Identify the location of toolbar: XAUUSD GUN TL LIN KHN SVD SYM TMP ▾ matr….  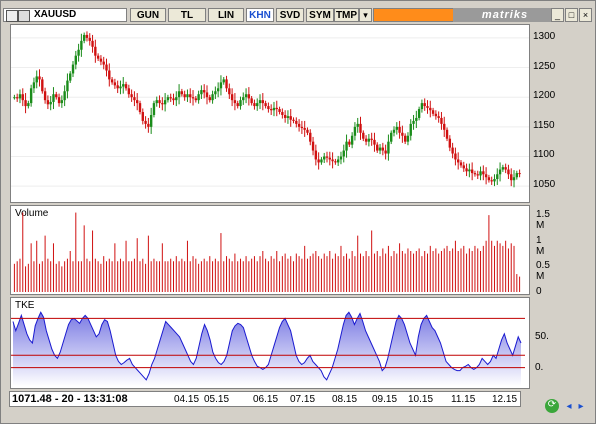
(298, 15).